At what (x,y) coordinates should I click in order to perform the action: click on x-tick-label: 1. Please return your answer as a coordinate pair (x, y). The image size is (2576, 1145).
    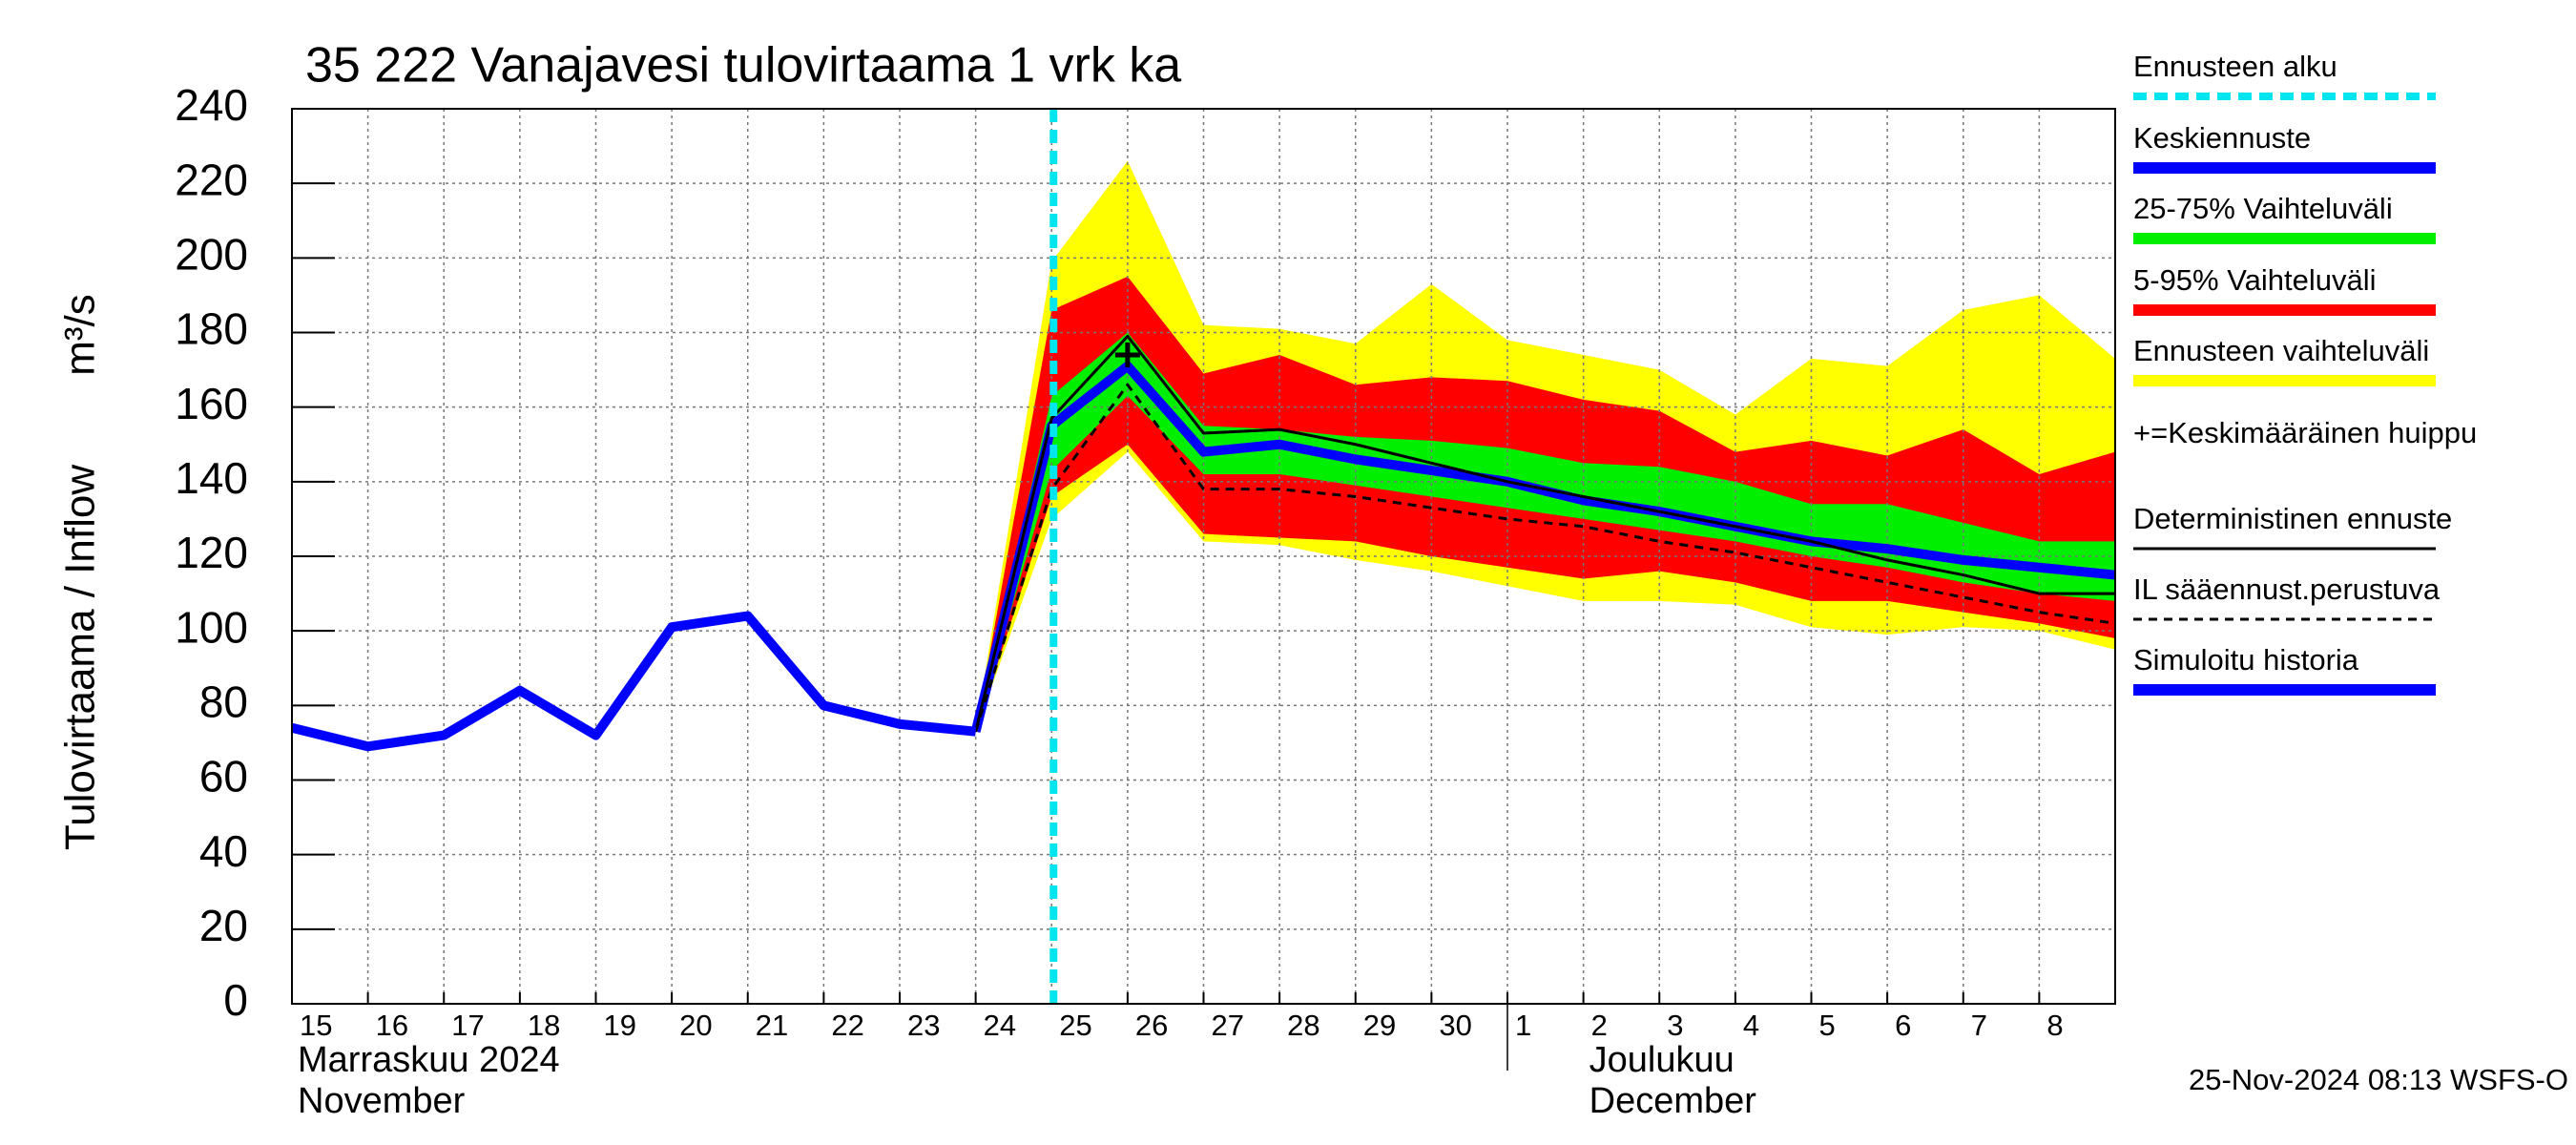
    Looking at the image, I should click on (1523, 1025).